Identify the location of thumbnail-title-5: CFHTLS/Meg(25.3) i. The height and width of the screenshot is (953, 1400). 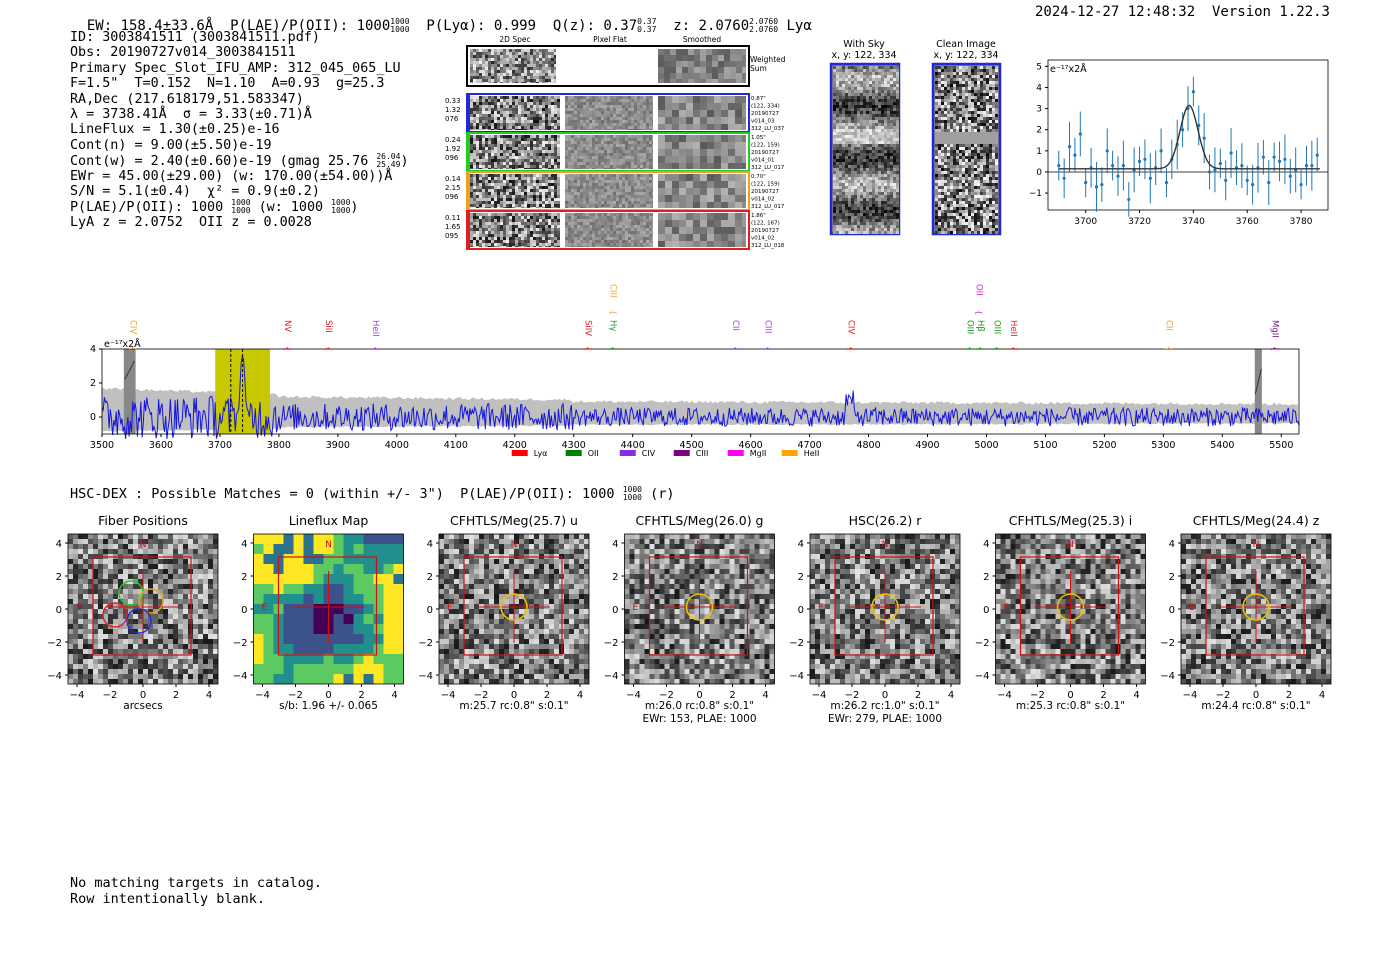
(1071, 520).